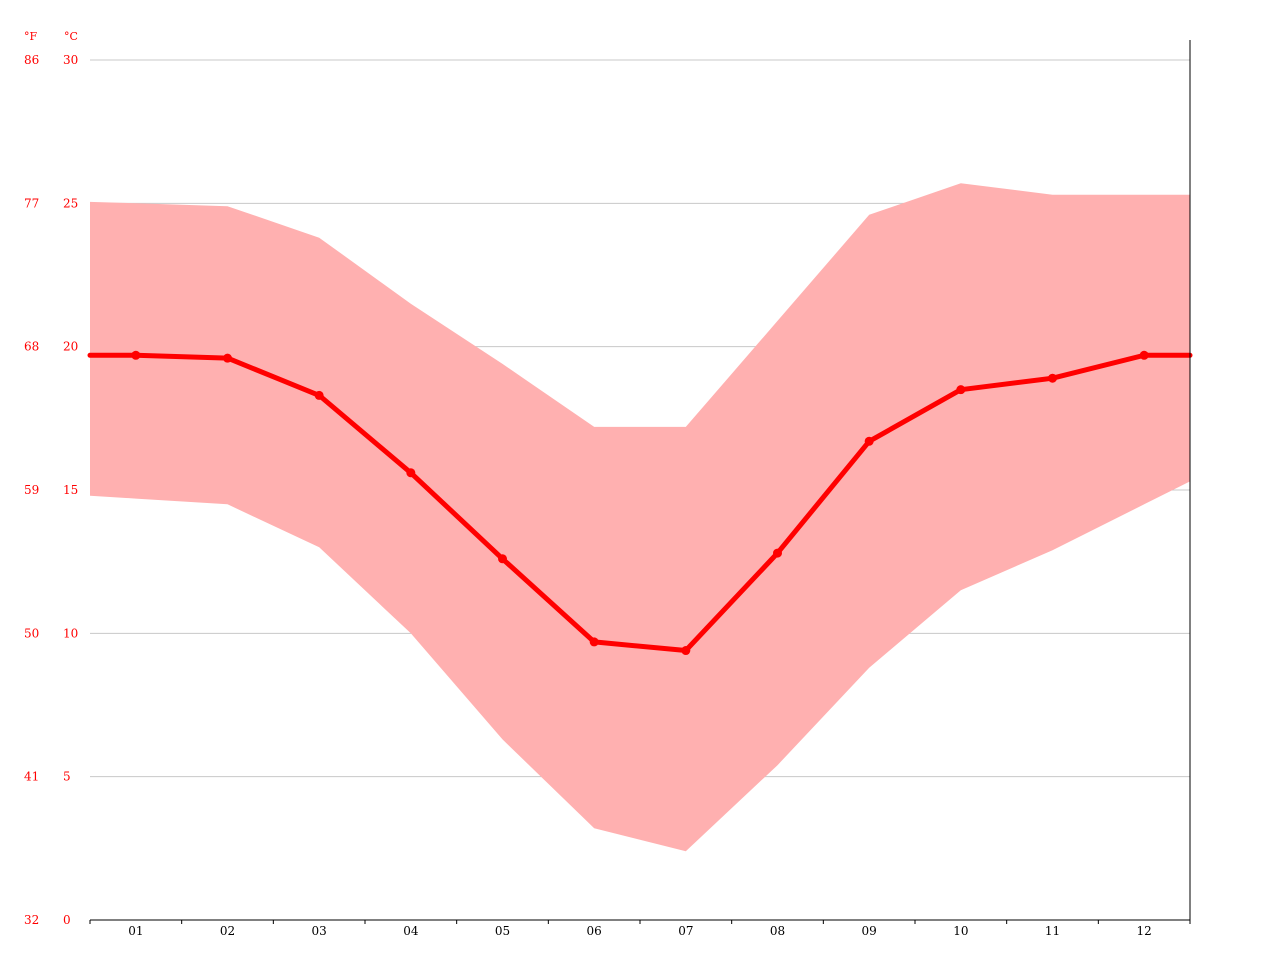 The height and width of the screenshot is (960, 1280). Describe the element at coordinates (1052, 931) in the screenshot. I see `x-tick-label: 11` at that location.